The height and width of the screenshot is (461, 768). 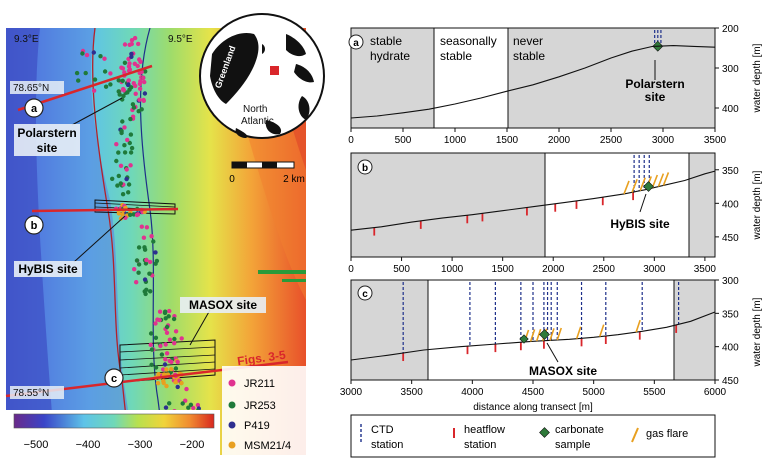 I want to click on x-tick-label-a: 2000, so click(x=559, y=140).